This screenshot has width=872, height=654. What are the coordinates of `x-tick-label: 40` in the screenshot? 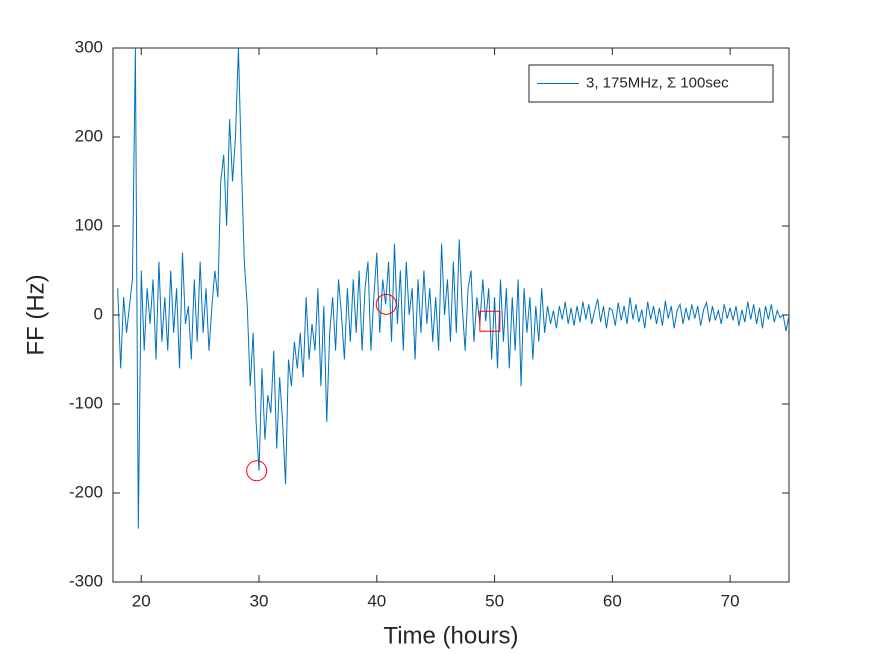 It's located at (376, 600).